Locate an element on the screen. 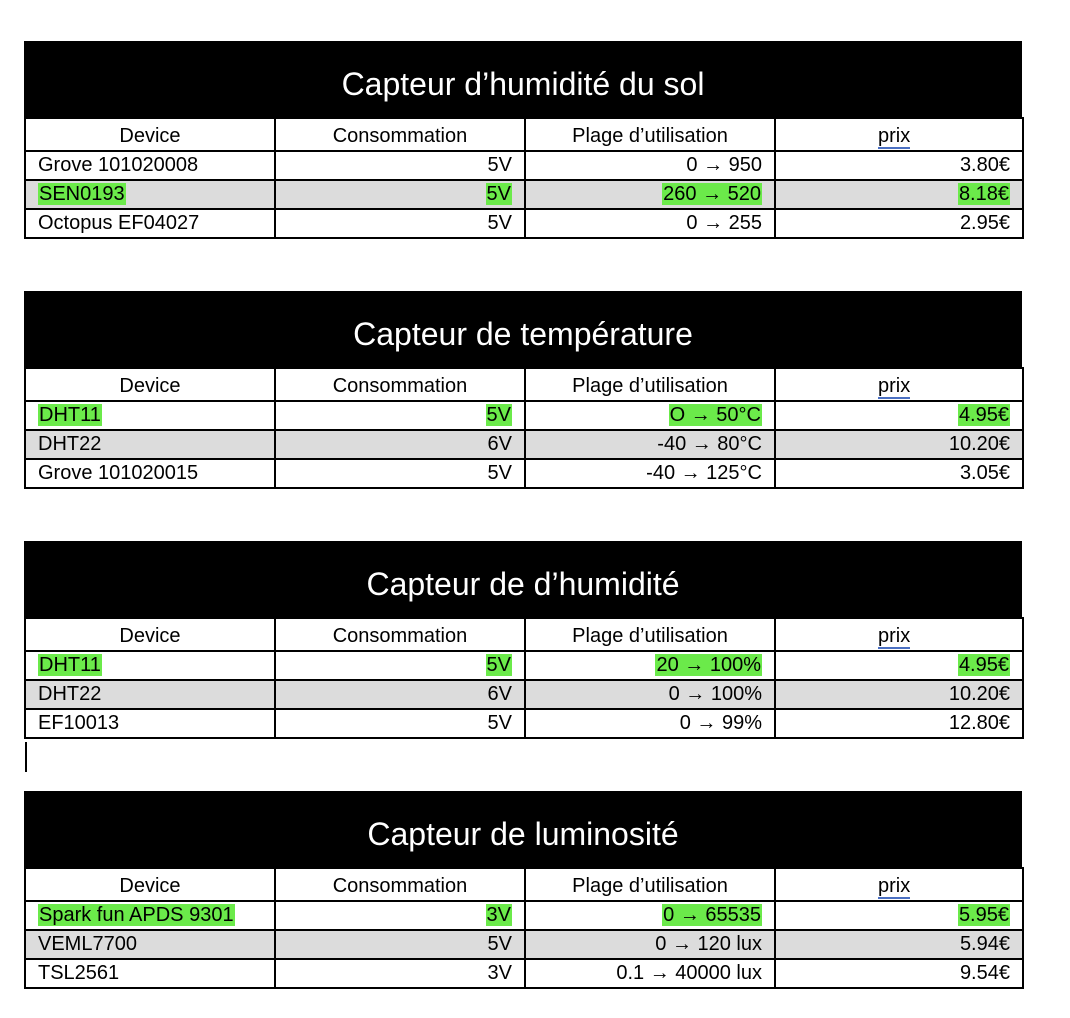 The width and height of the screenshot is (1070, 1018). table-row: VEML7700 5V 0 → 120 lux 5.94€ is located at coordinates (524, 944).